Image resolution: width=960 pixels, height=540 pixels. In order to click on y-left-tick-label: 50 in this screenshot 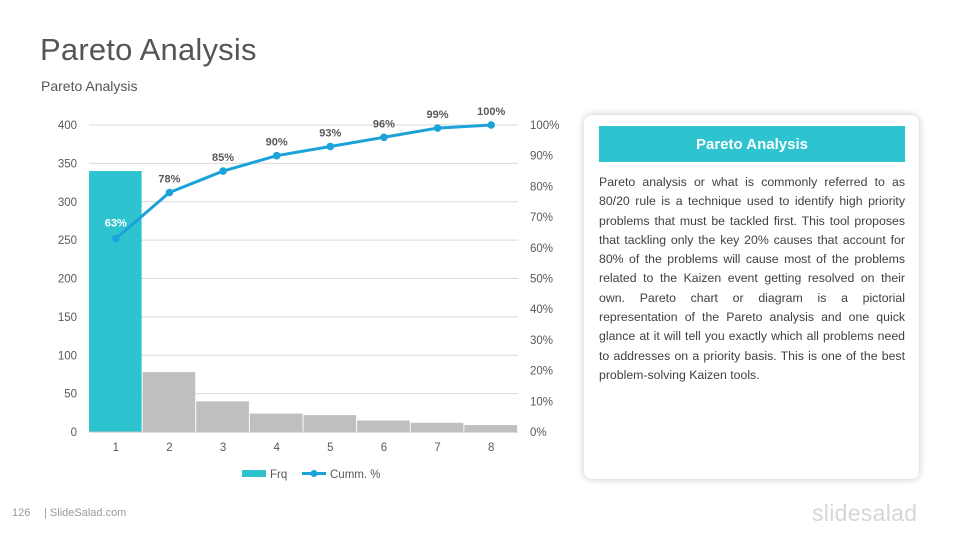, I will do `click(70, 395)`.